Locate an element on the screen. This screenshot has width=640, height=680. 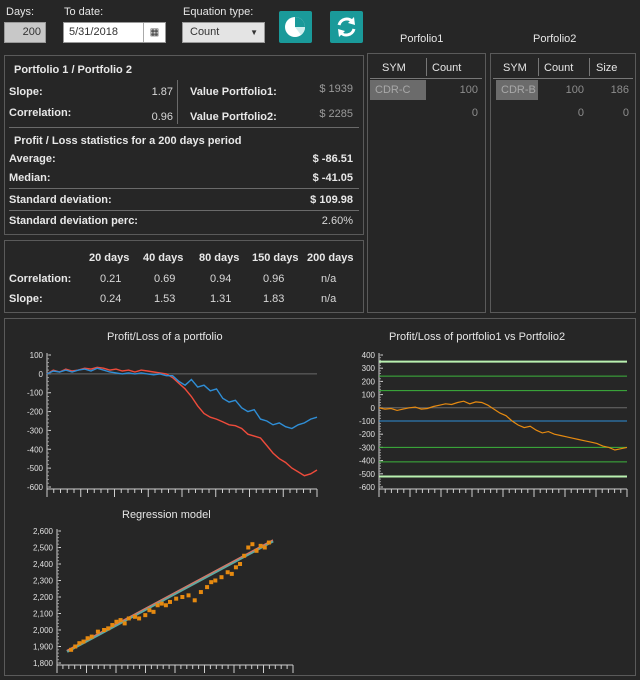
vp2-label: Value Portfolio2: is located at coordinates (233, 117).